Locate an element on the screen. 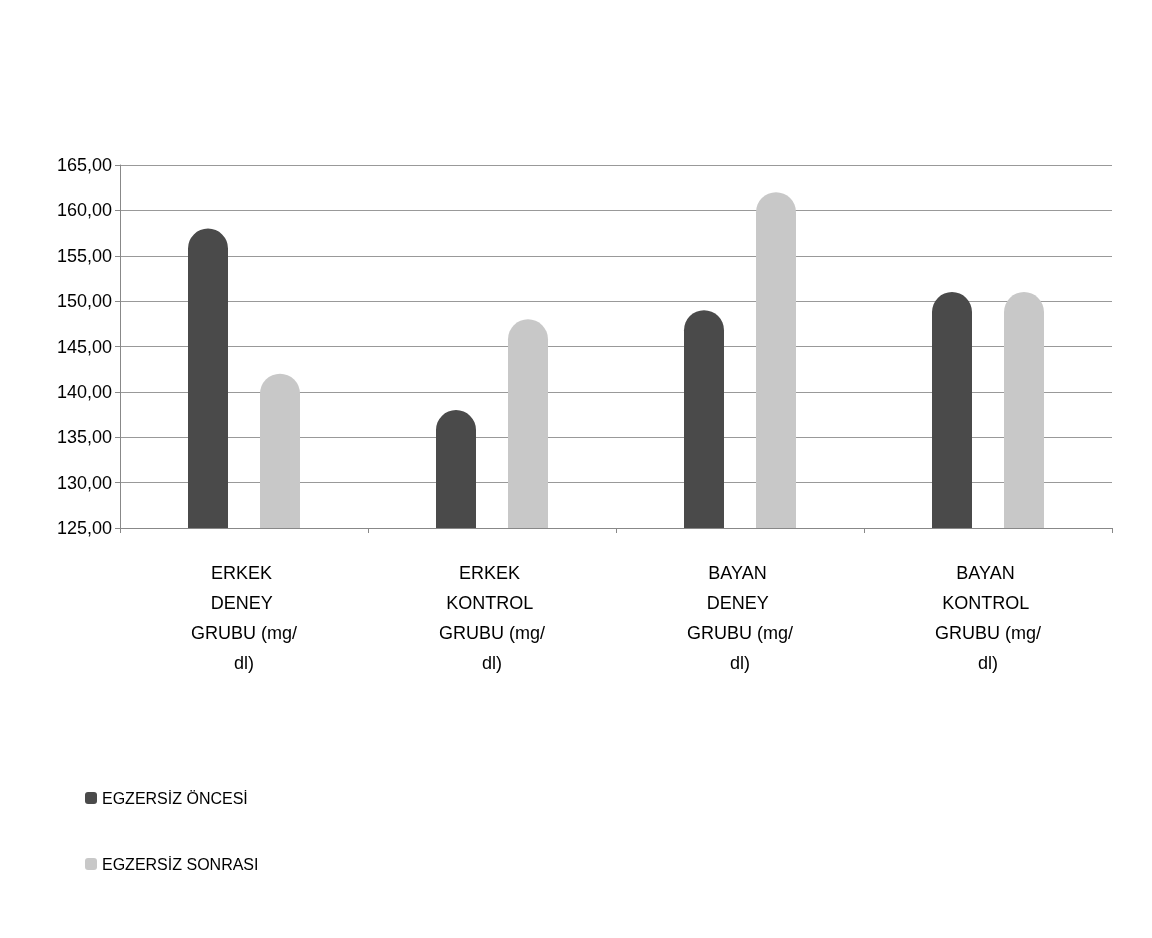 This screenshot has width=1152, height=938. y-tick-label: 125,00 is located at coordinates (84, 528).